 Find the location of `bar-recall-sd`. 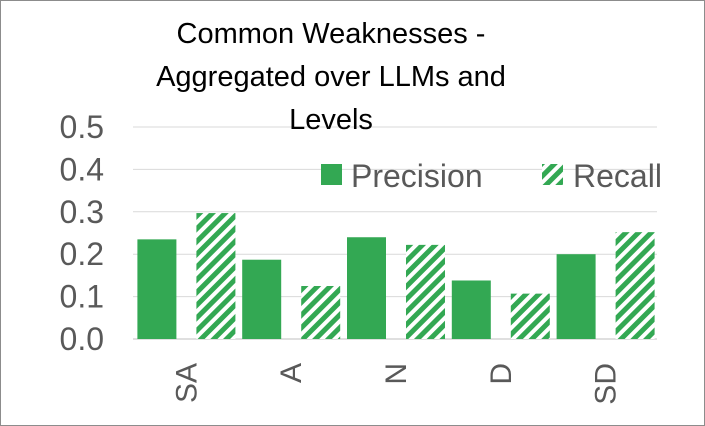

bar-recall-sd is located at coordinates (635, 285).